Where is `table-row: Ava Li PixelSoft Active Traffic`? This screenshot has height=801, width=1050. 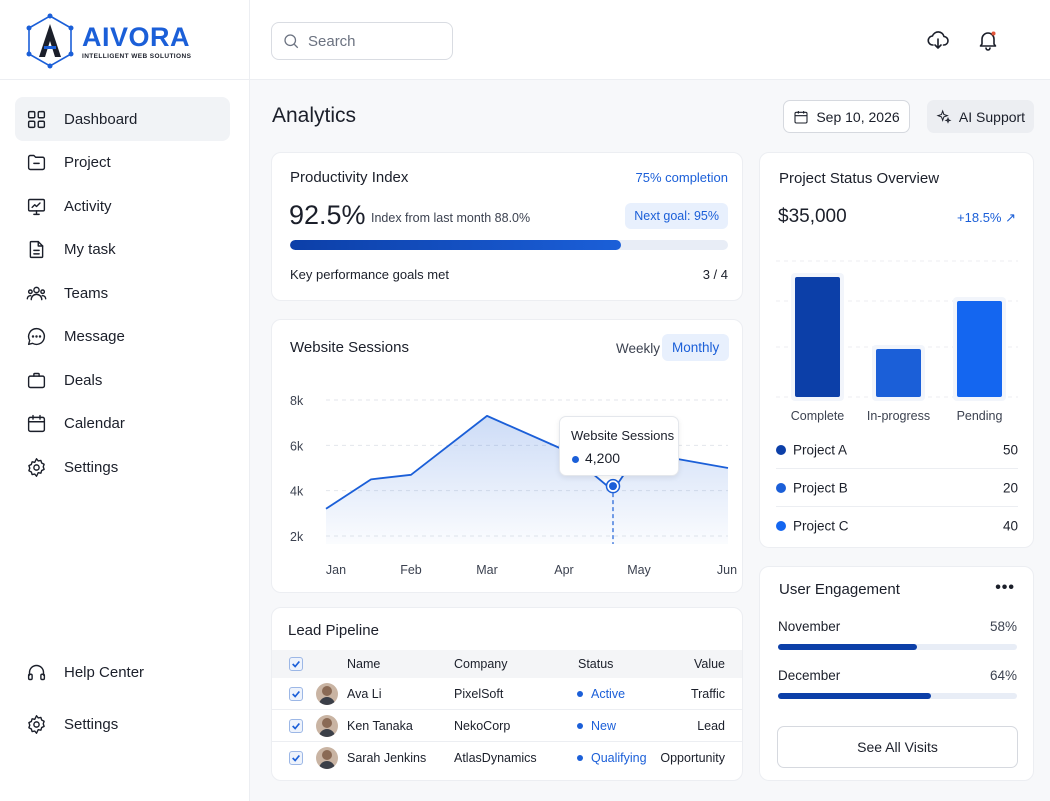 table-row: Ava Li PixelSoft Active Traffic is located at coordinates (507, 694).